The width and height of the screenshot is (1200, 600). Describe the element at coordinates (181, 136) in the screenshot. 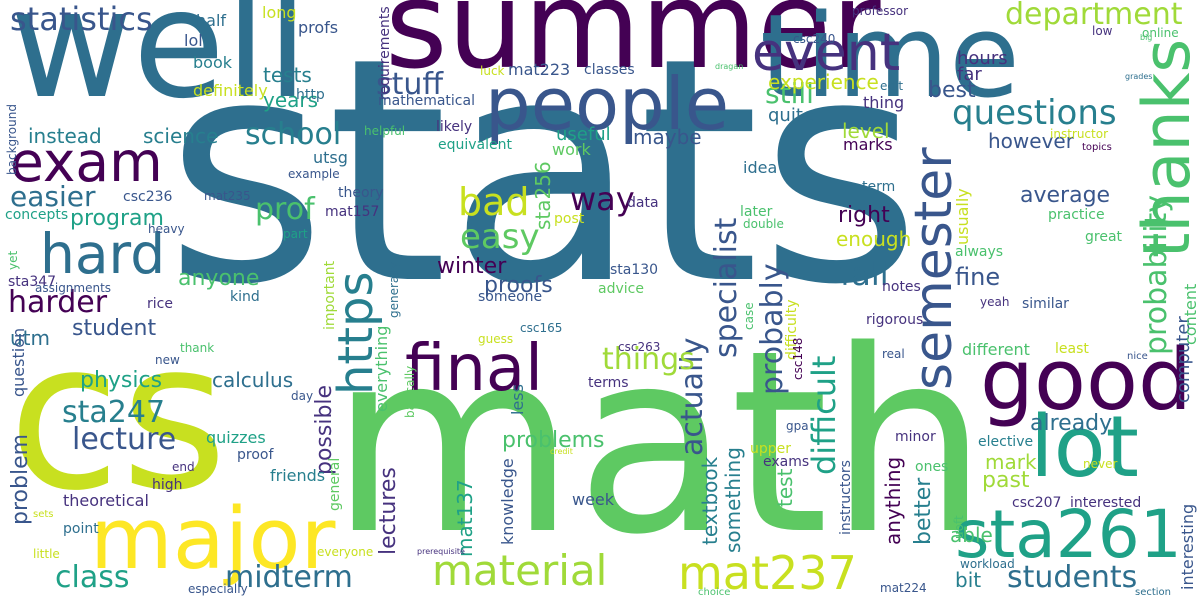

I see `word-science: science` at that location.